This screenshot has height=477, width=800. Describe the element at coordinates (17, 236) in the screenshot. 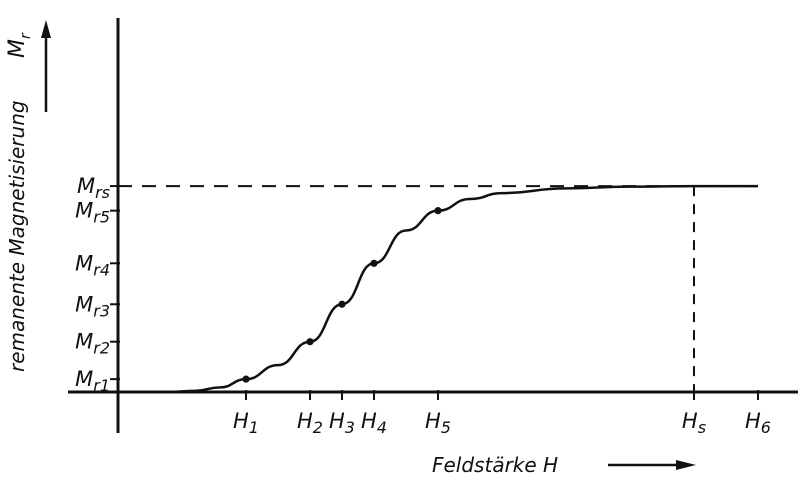

I see `y-axis-title: remanente Magnetisierung` at that location.